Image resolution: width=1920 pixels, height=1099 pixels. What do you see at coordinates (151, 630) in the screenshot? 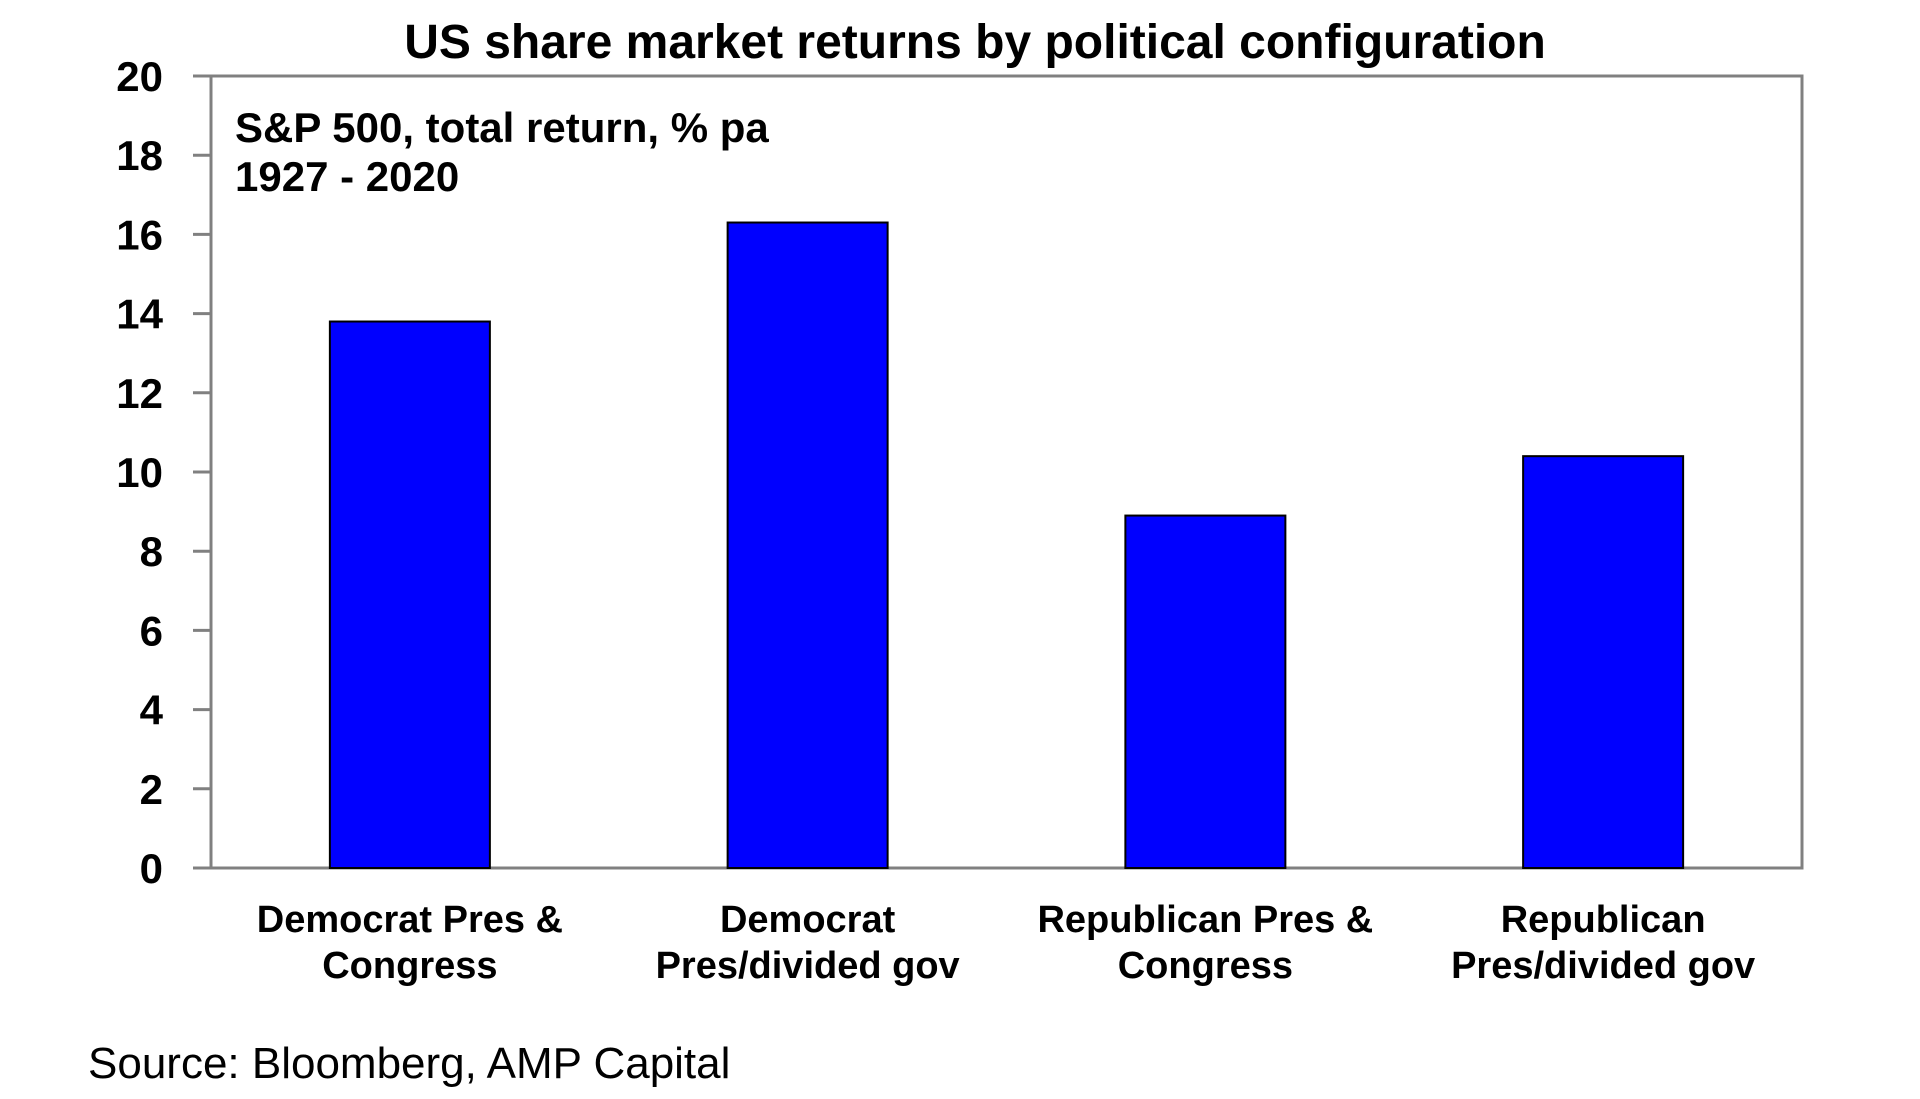
I see `y-tick-label: 6` at bounding box center [151, 630].